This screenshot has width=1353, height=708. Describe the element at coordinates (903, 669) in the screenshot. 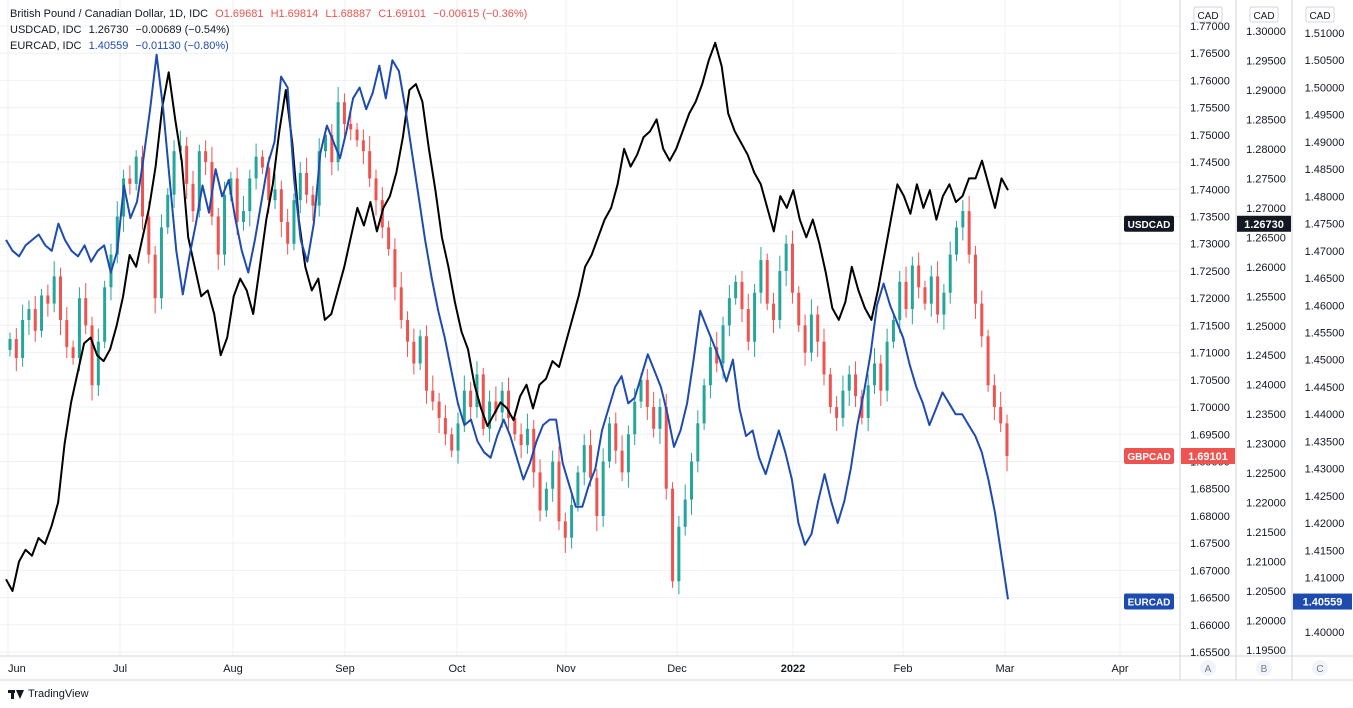

I see `time-label: Feb` at that location.